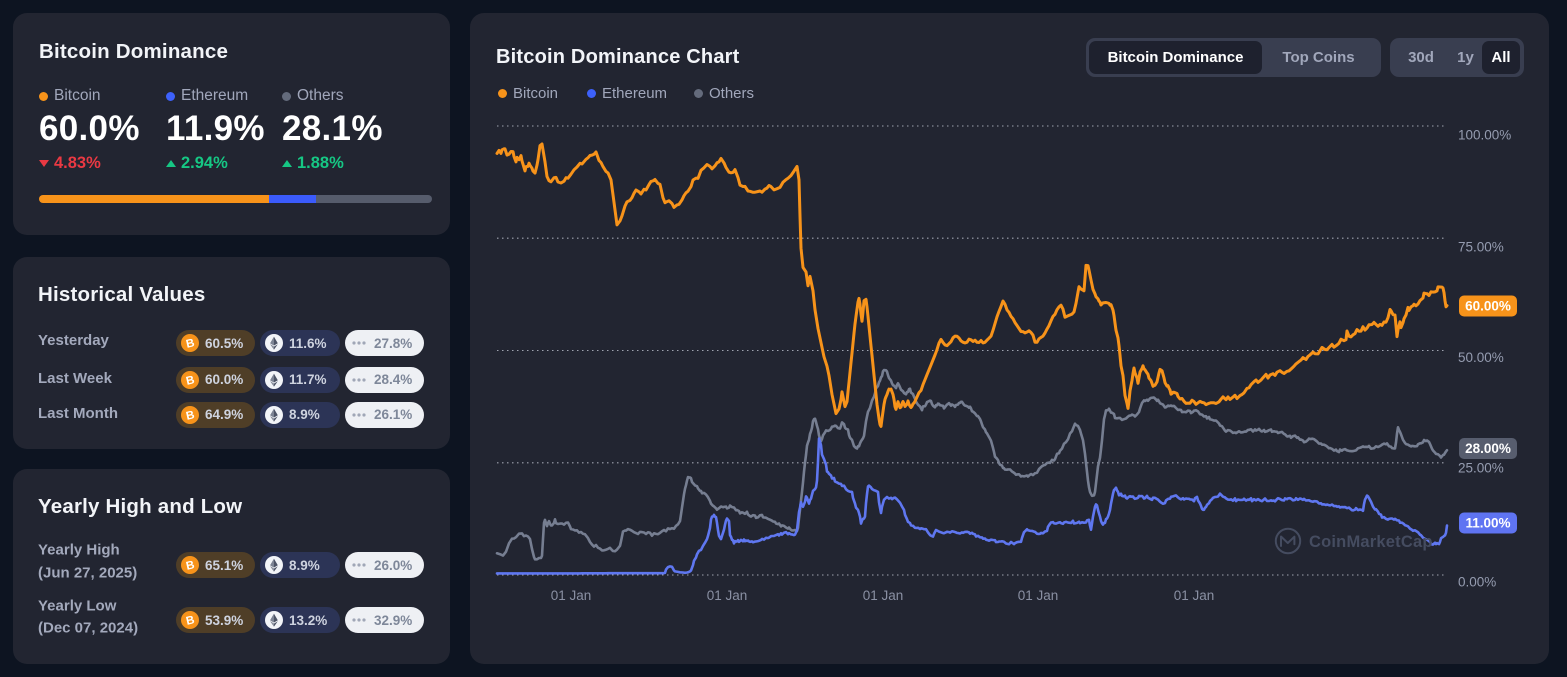  I want to click on svg-text: 28.00%, so click(1488, 448).